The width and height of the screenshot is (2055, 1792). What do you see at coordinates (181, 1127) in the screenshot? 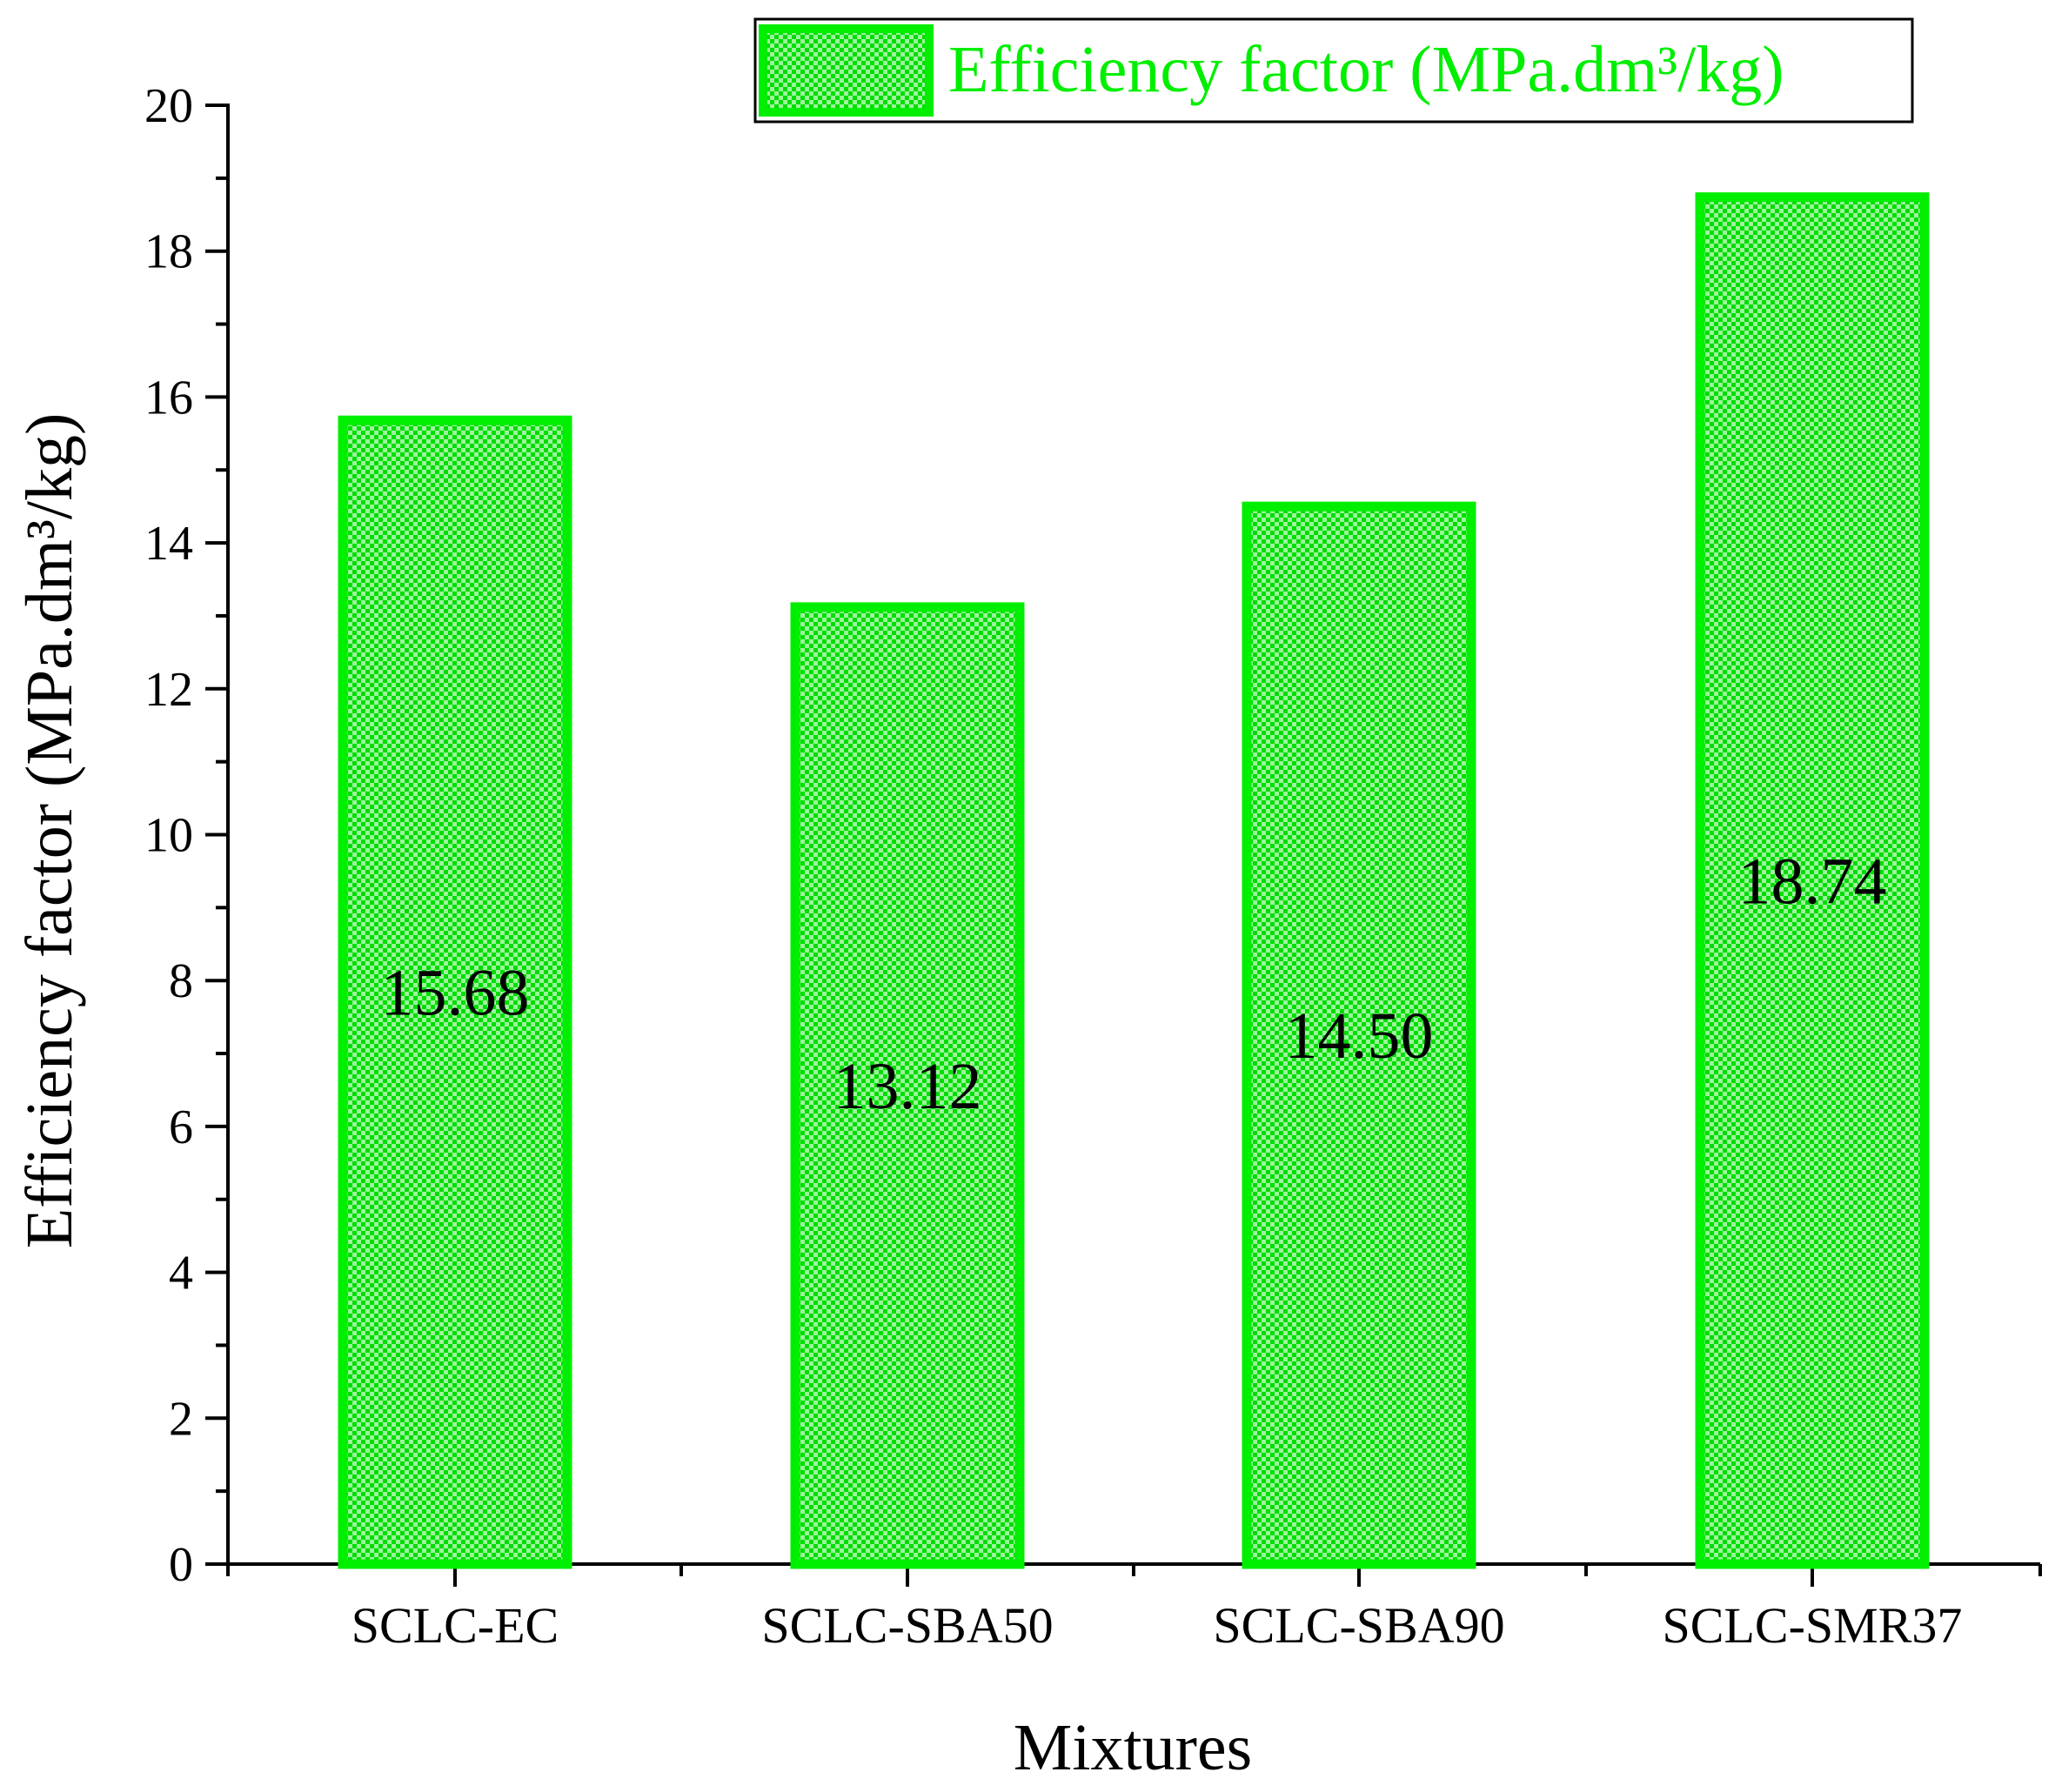
I see `y-tick-label: 6` at bounding box center [181, 1127].